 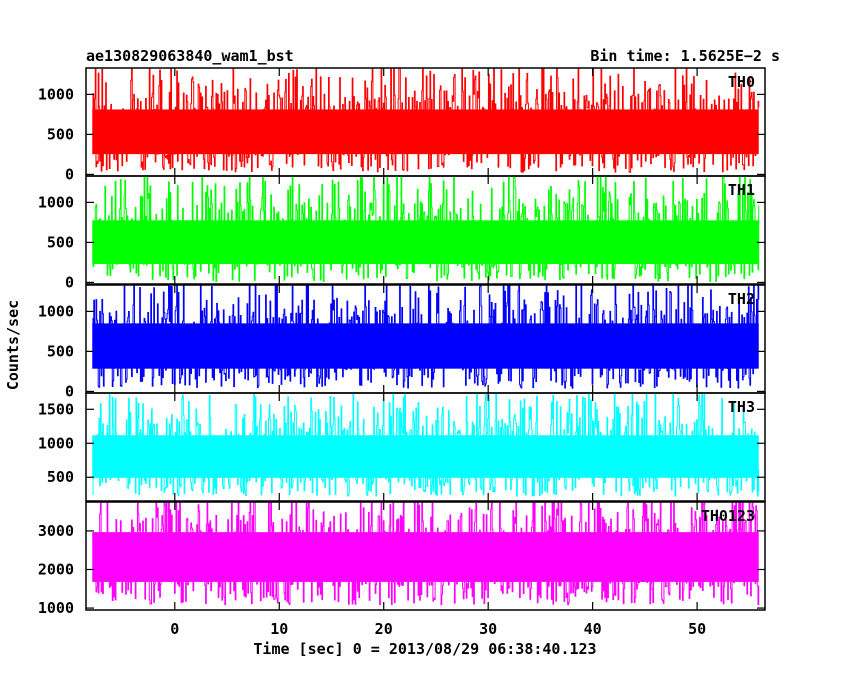 What do you see at coordinates (425, 132) in the screenshot?
I see `series-core-th0` at bounding box center [425, 132].